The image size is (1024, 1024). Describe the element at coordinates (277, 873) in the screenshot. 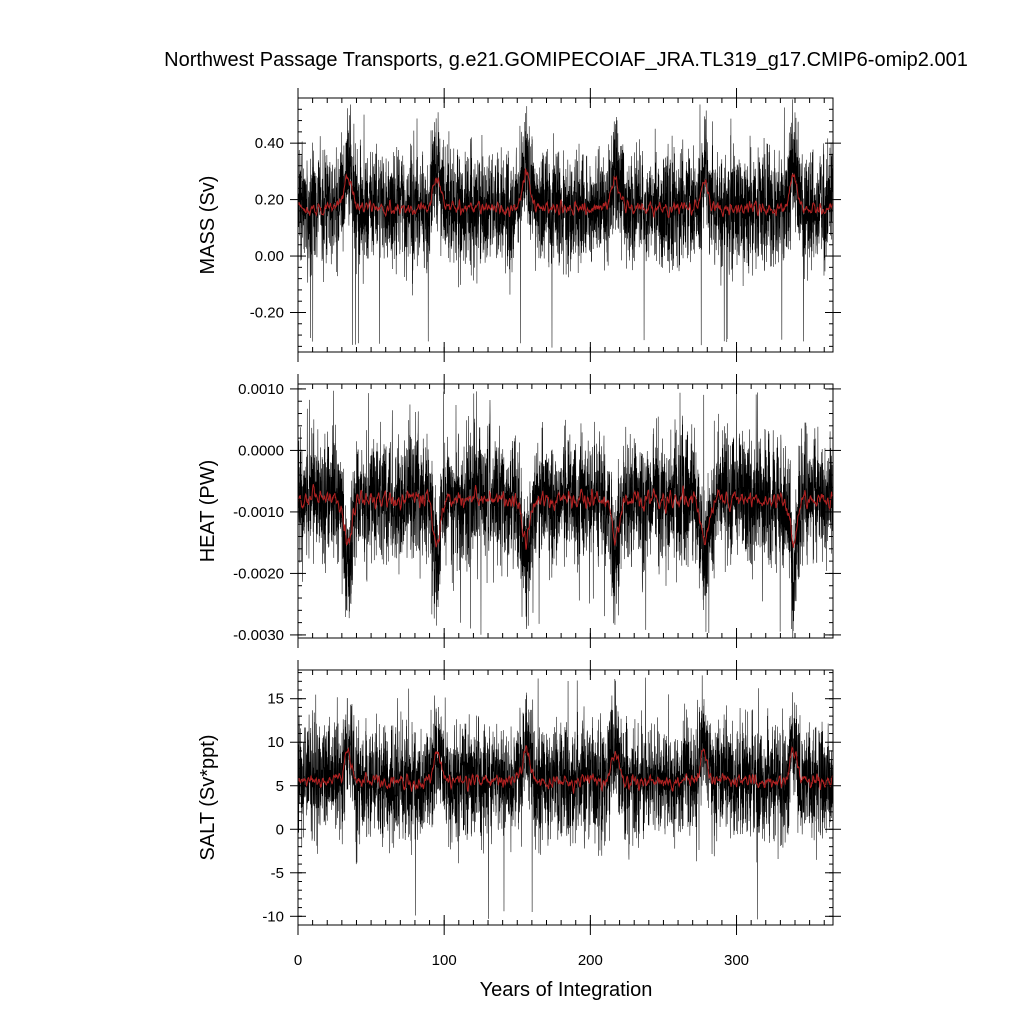

I see `y-tick-label: -5` at that location.